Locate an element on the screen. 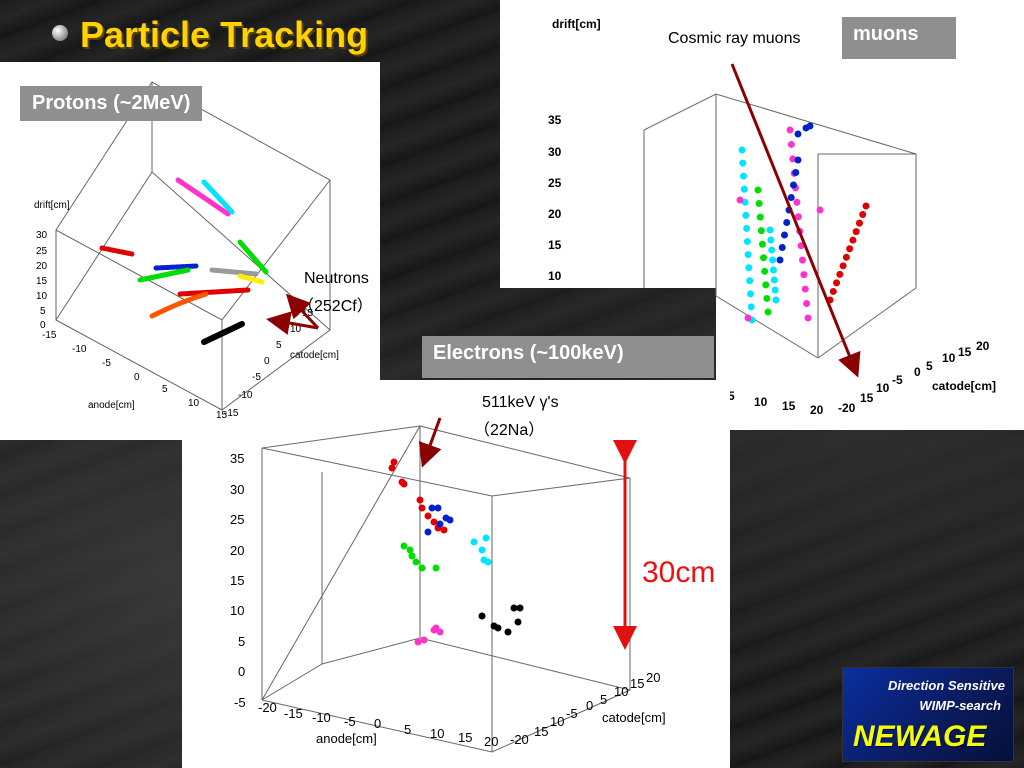  proton-x-tick: -15 is located at coordinates (49, 335).